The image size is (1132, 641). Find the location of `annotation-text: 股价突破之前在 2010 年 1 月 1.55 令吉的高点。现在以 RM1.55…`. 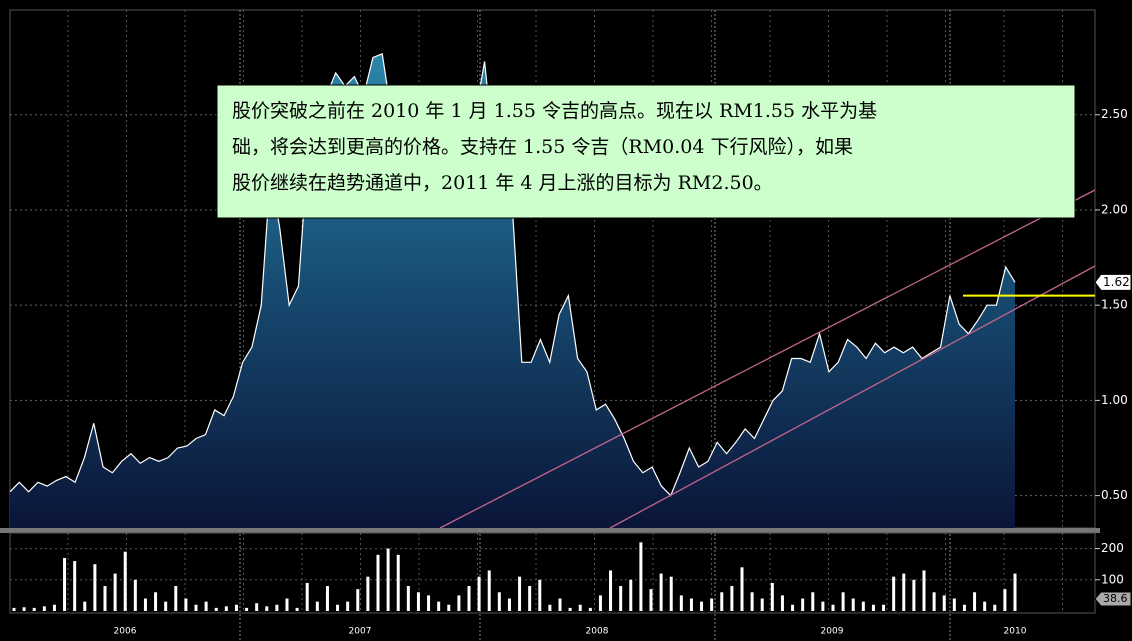

annotation-text: 股价突破之前在 2010 年 1 月 1.55 令吉的高点。现在以 RM1.55… is located at coordinates (554, 111).